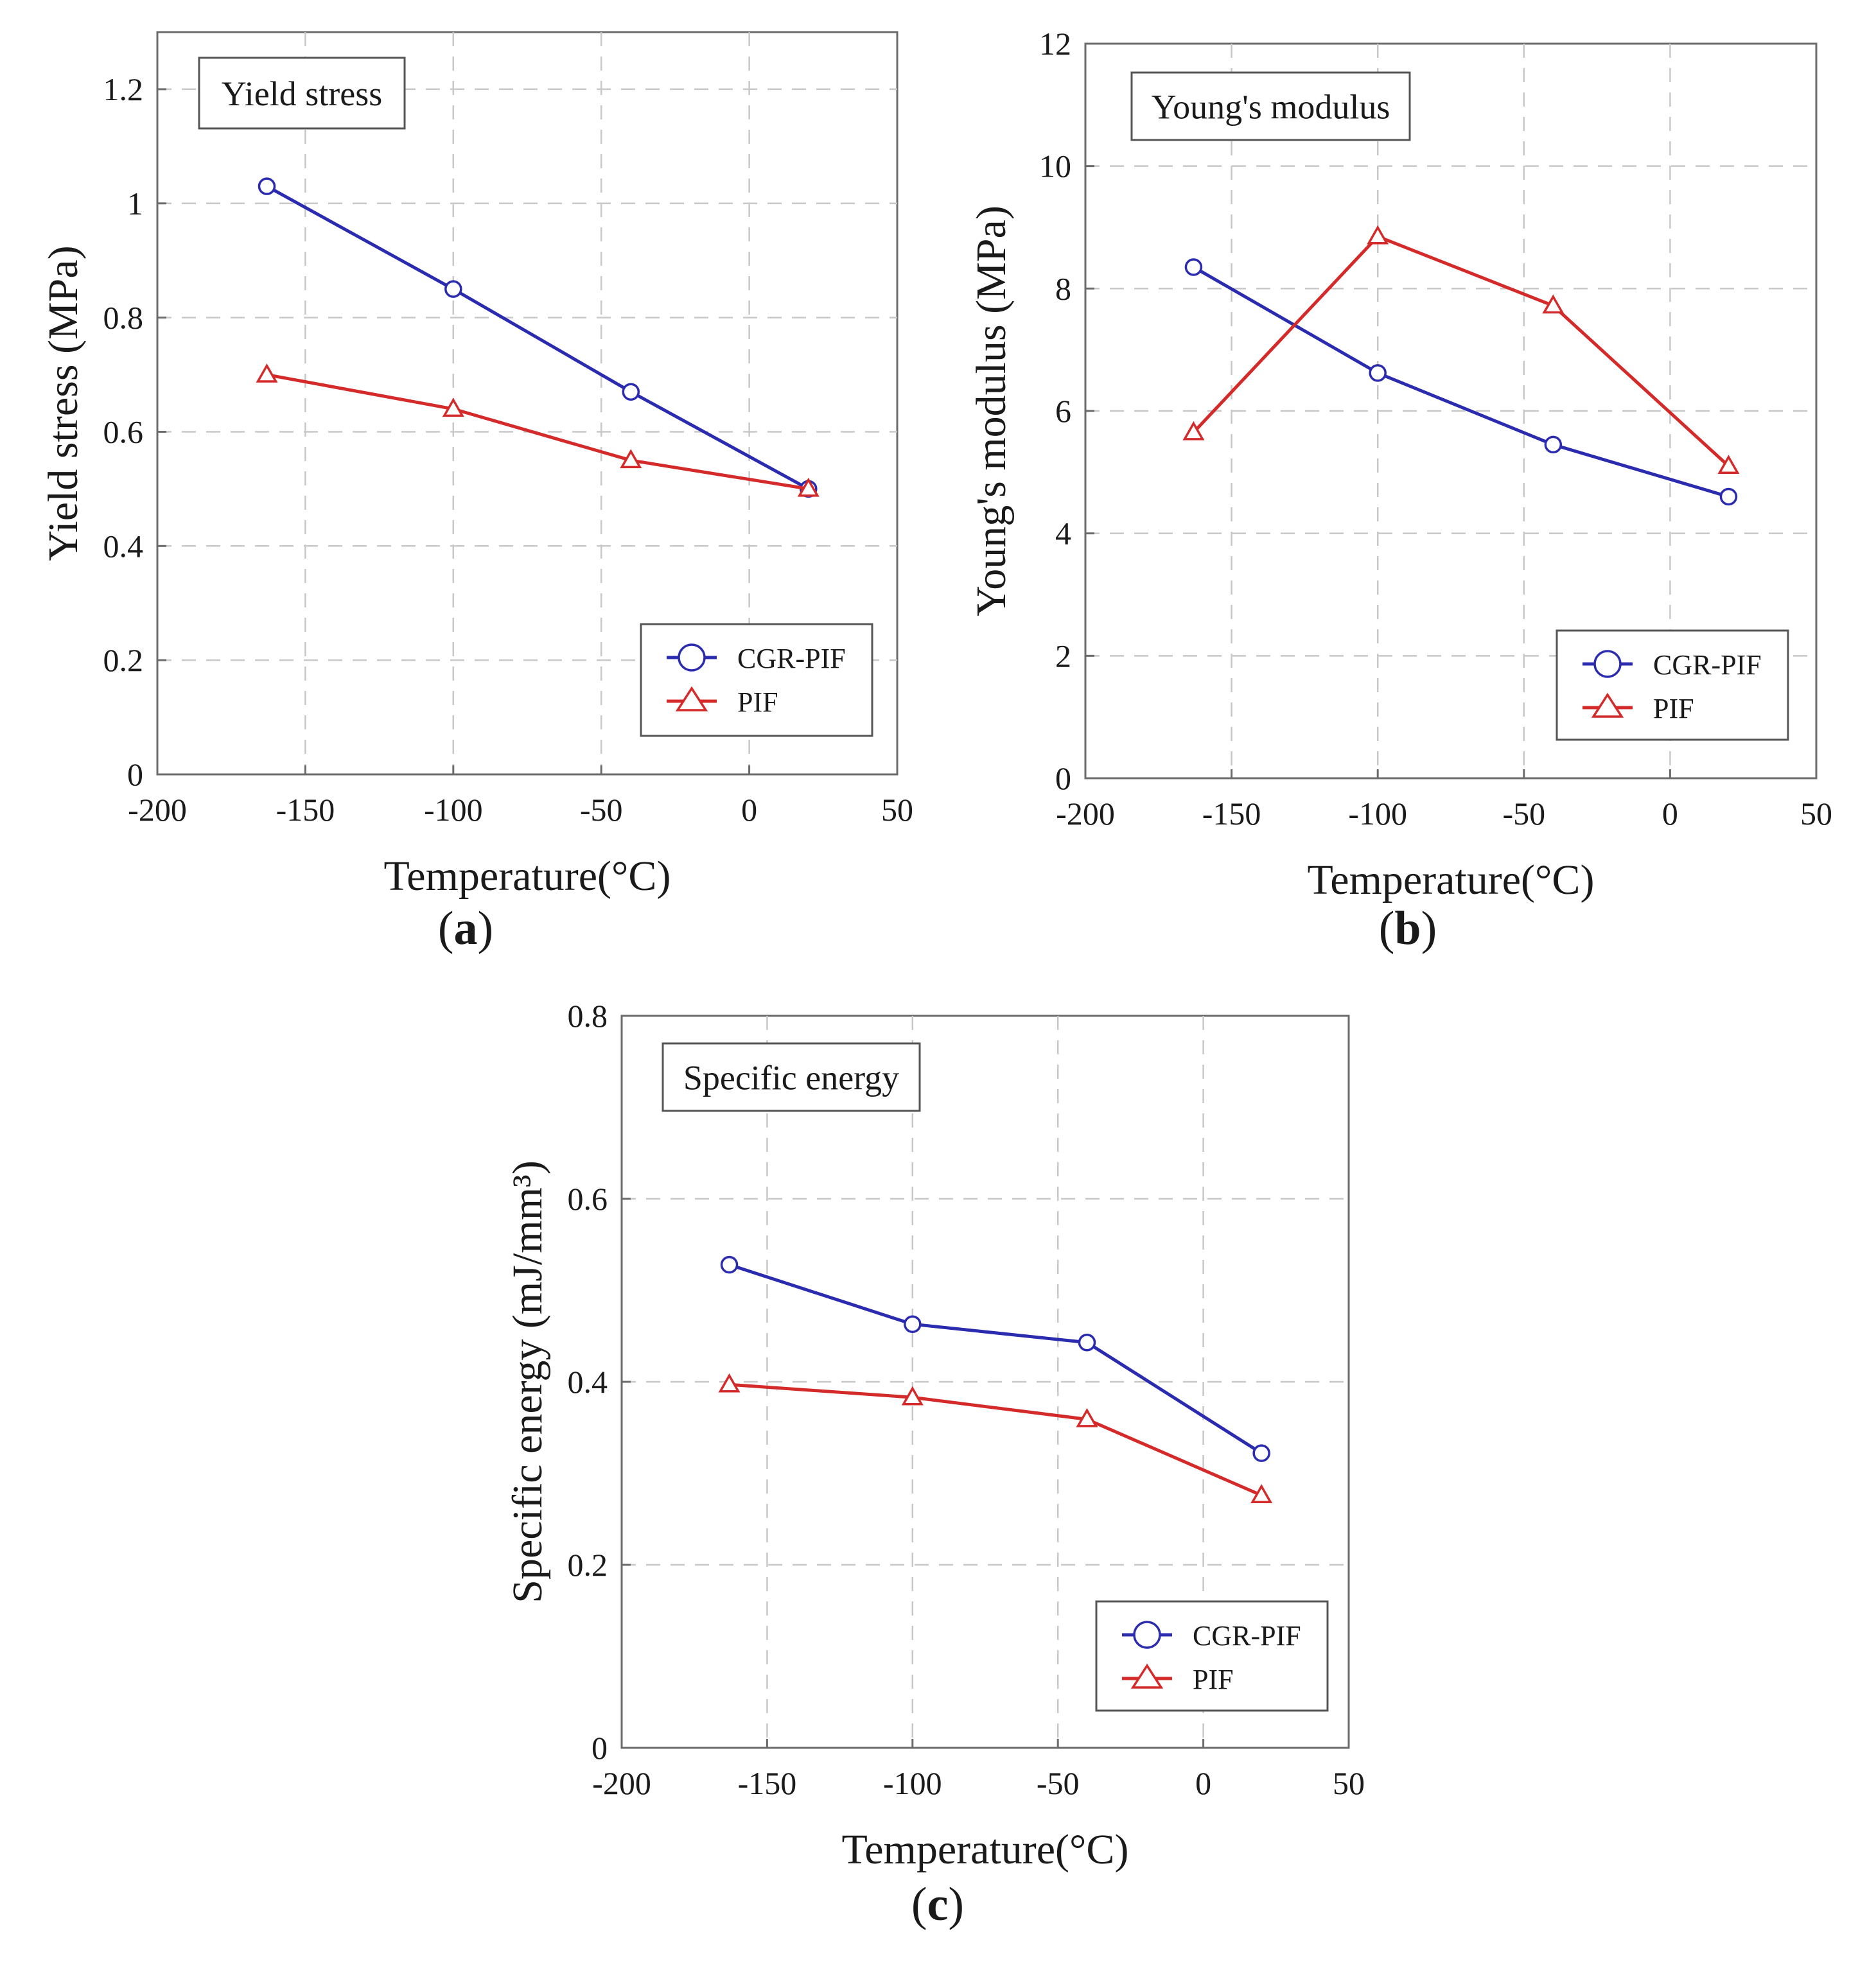  Describe the element at coordinates (1063, 656) in the screenshot. I see `y-tick-label: 2` at that location.